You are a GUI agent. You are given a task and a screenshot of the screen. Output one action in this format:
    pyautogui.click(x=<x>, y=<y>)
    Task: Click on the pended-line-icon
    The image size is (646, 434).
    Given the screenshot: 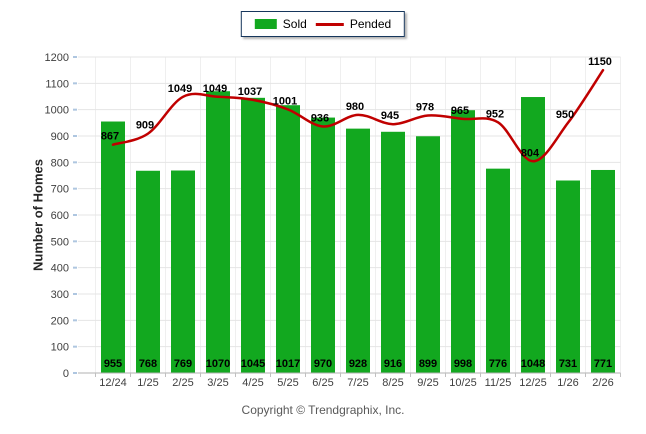 What is the action you would take?
    pyautogui.click(x=329, y=24)
    